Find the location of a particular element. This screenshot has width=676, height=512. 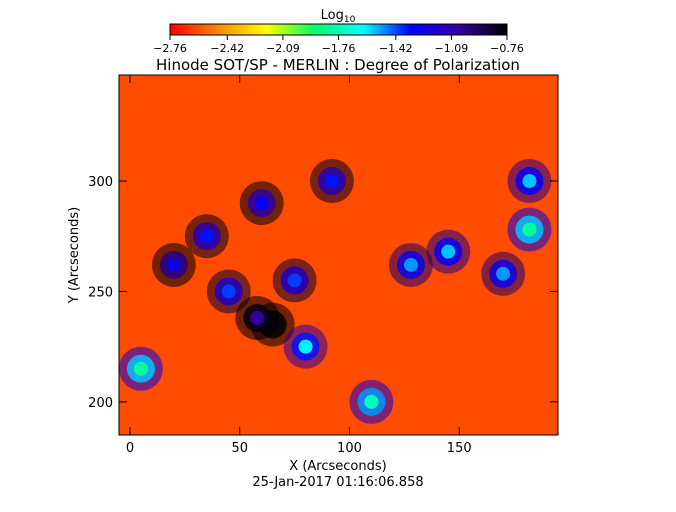

colorbar-tick-label: −1.76 is located at coordinates (339, 48).